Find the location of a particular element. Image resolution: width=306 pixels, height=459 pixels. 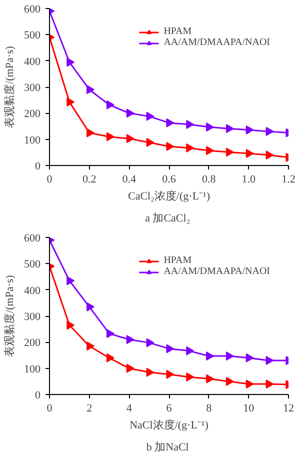

x-tick-label: 0.6 is located at coordinates (169, 180).